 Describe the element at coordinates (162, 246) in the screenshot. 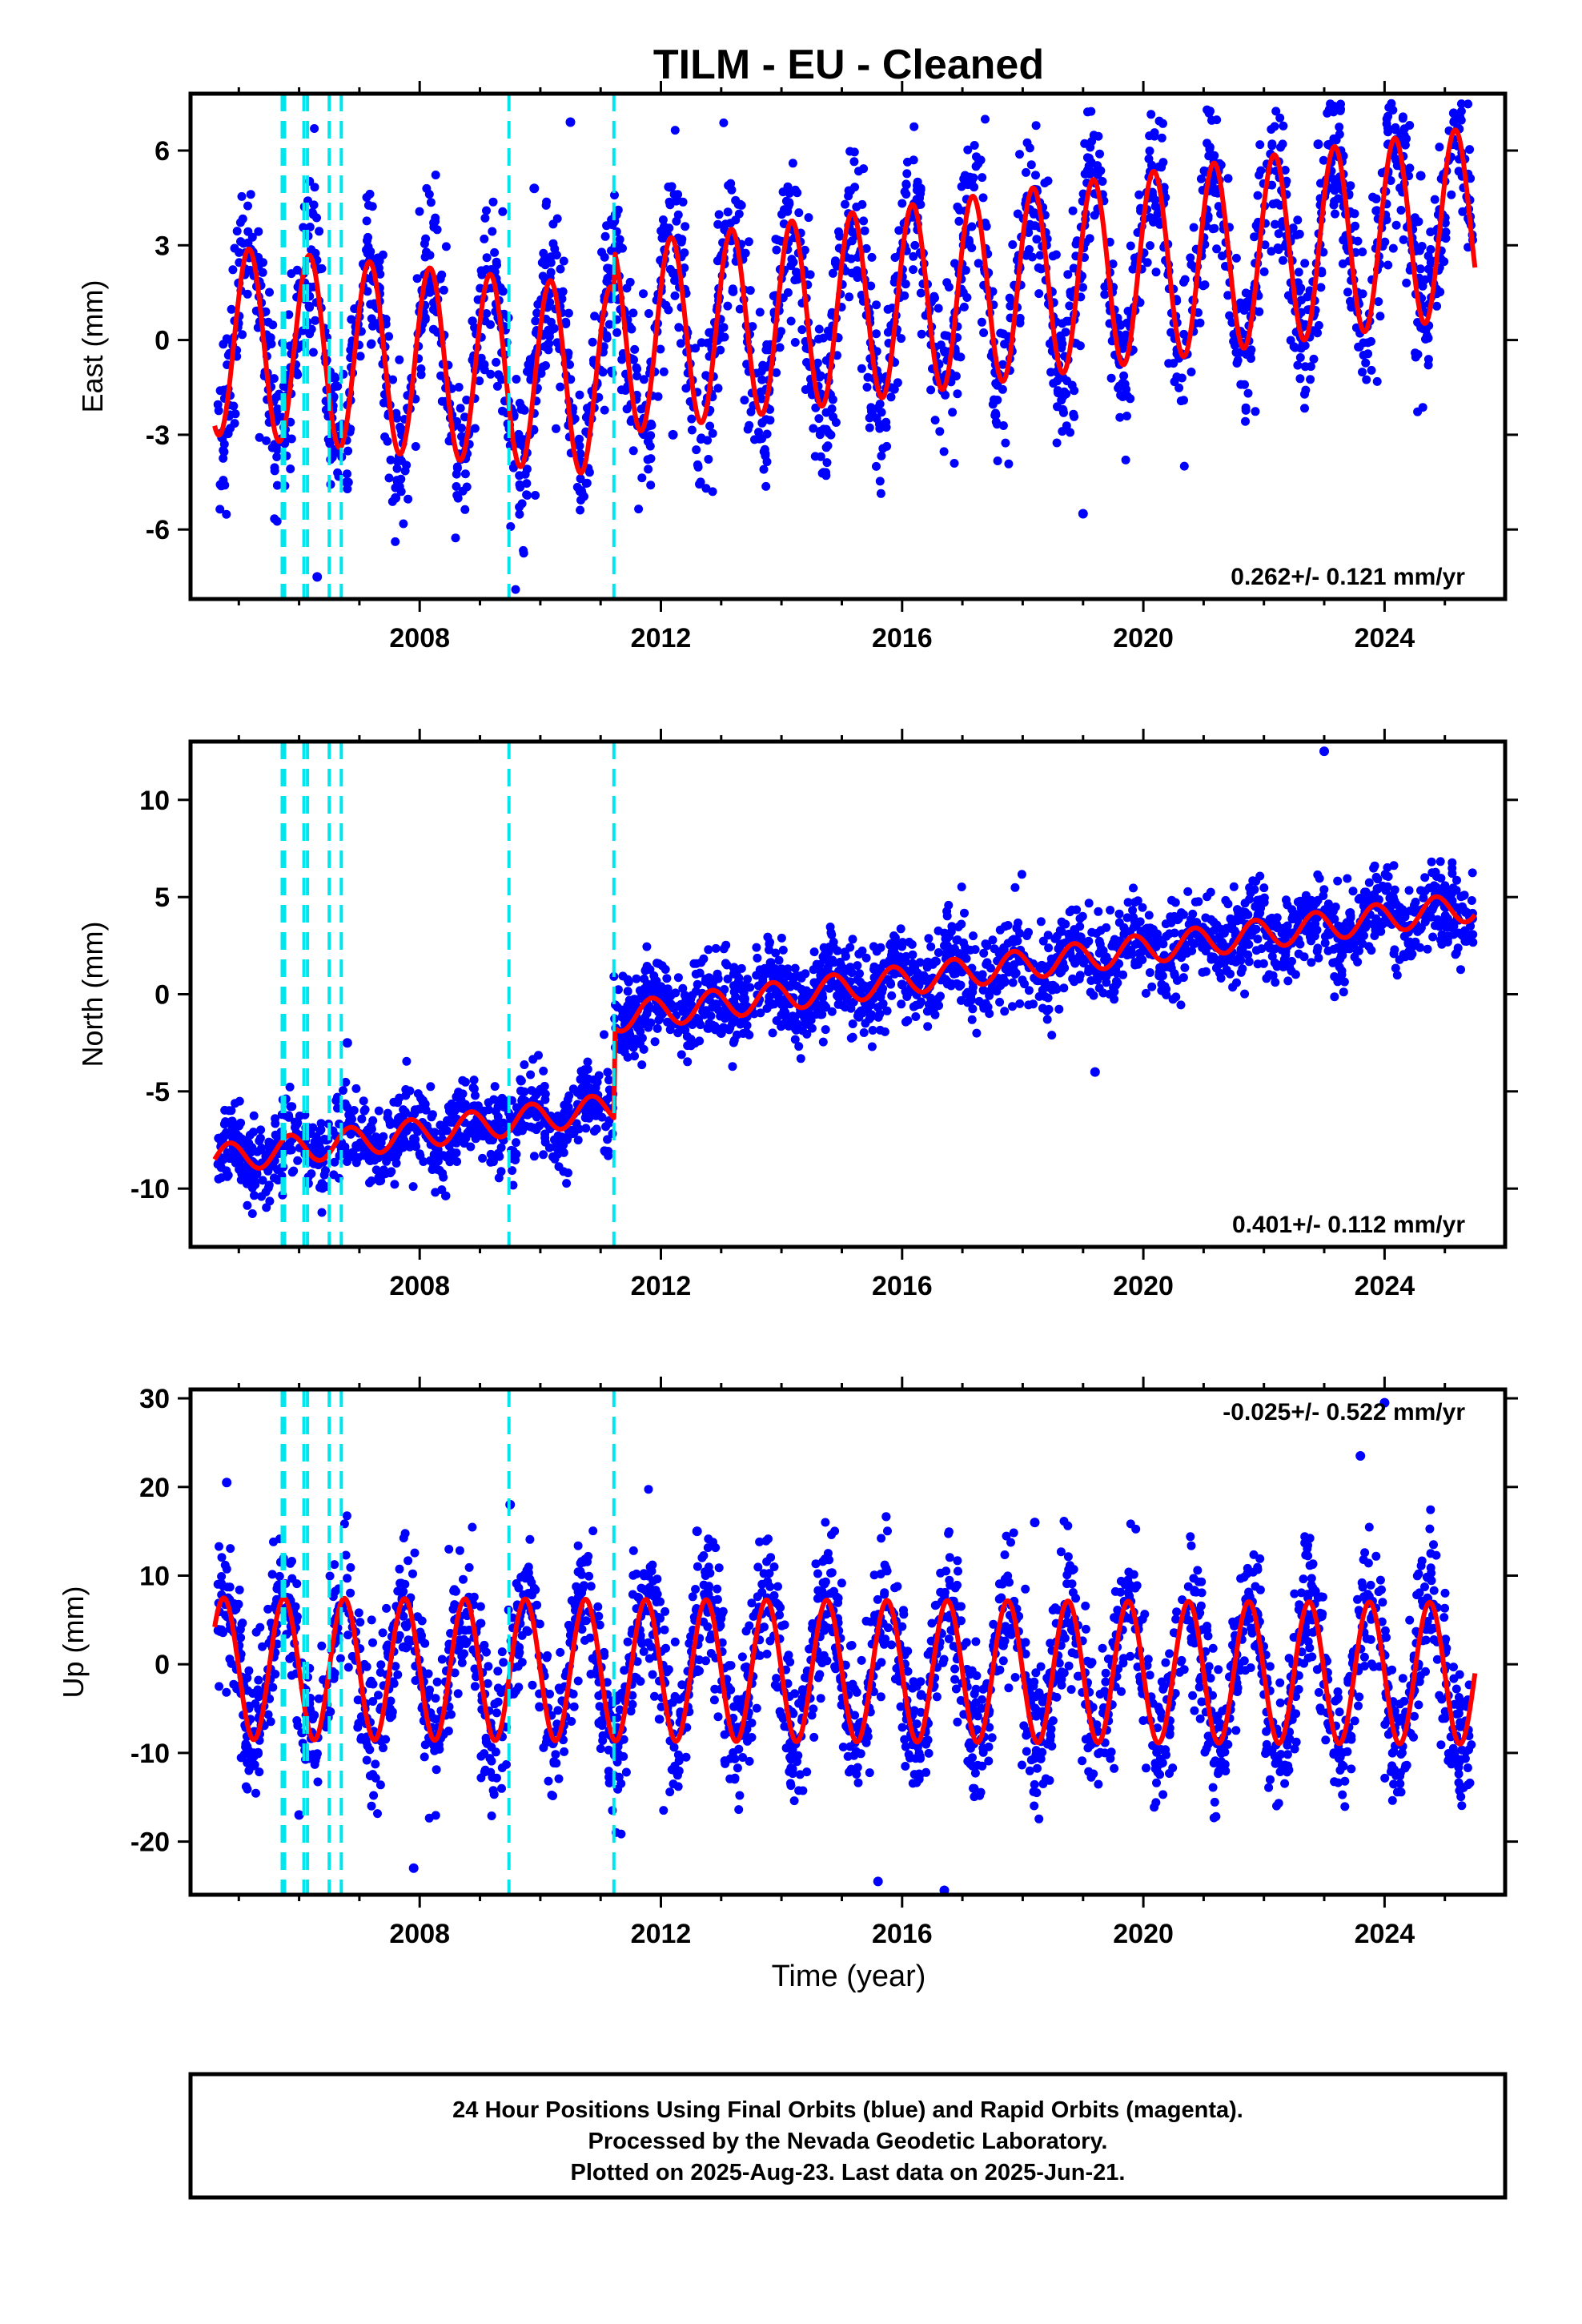

I see `y-tick-label: 3` at that location.